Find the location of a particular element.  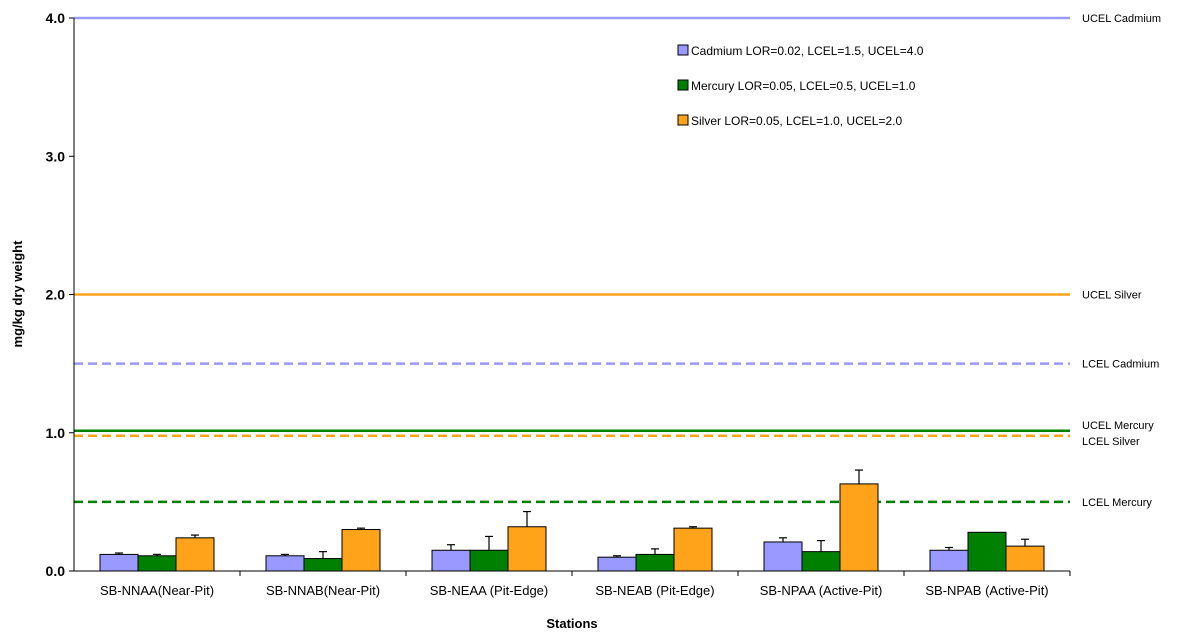

x-category-label: SB-NEAA (Pit-Edge) is located at coordinates (489, 590).